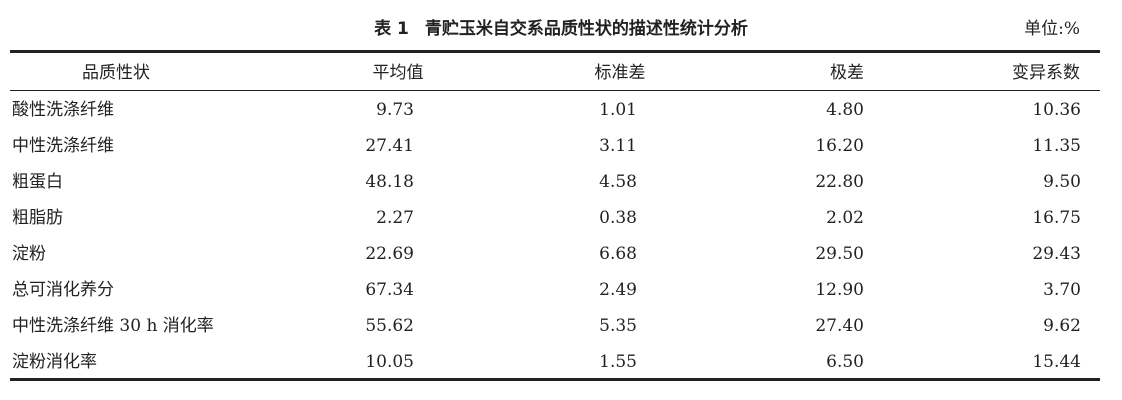  I want to click on table-title: 青贮玉米自交系品质性状的描述性统计分析, so click(586, 29).